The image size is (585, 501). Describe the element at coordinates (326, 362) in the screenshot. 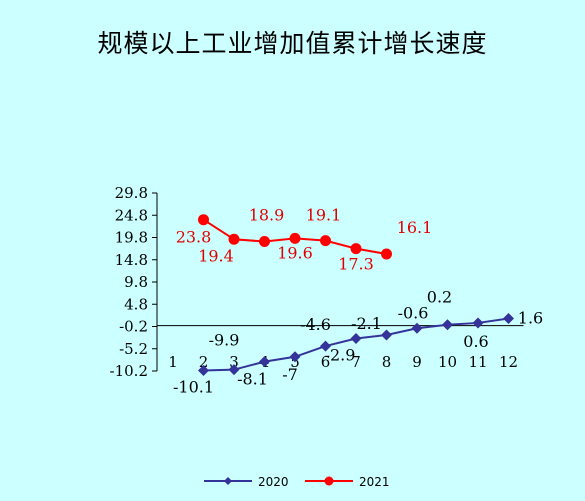

I see `x-tick-label: 6` at that location.